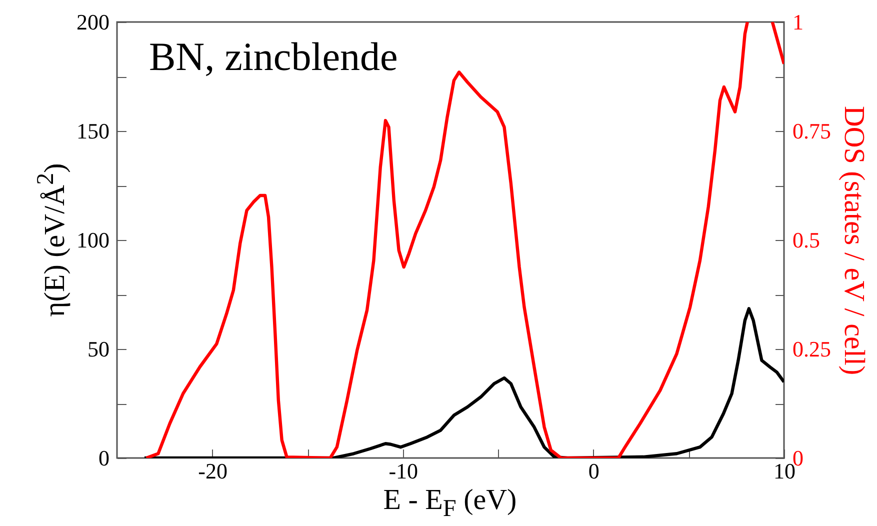 The height and width of the screenshot is (526, 877). I want to click on y2-tick-label: 1, so click(798, 22).